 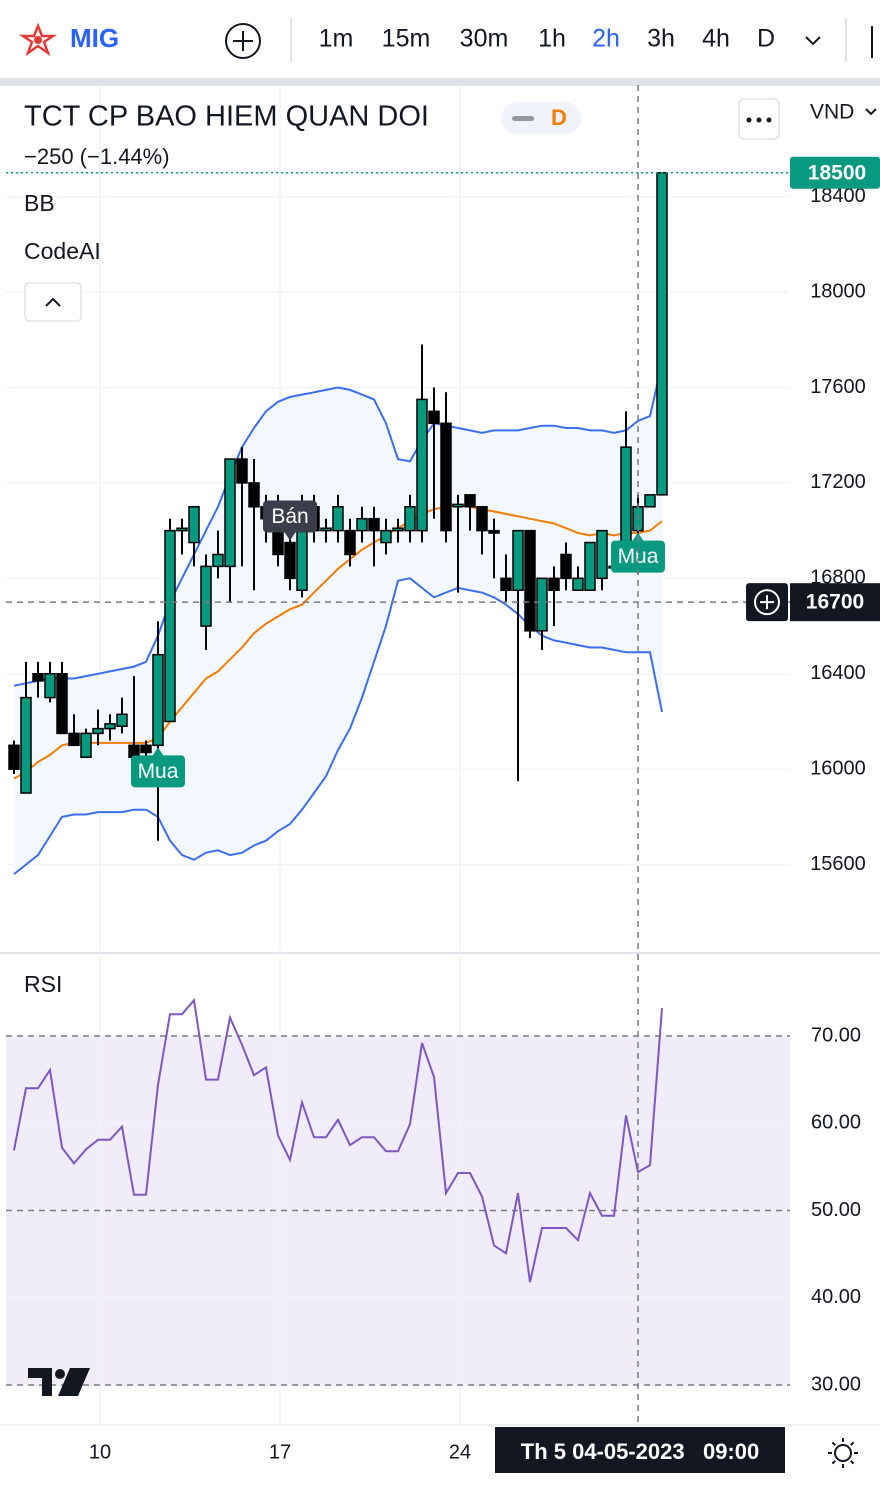 I want to click on interval-button: D, so click(x=766, y=39).